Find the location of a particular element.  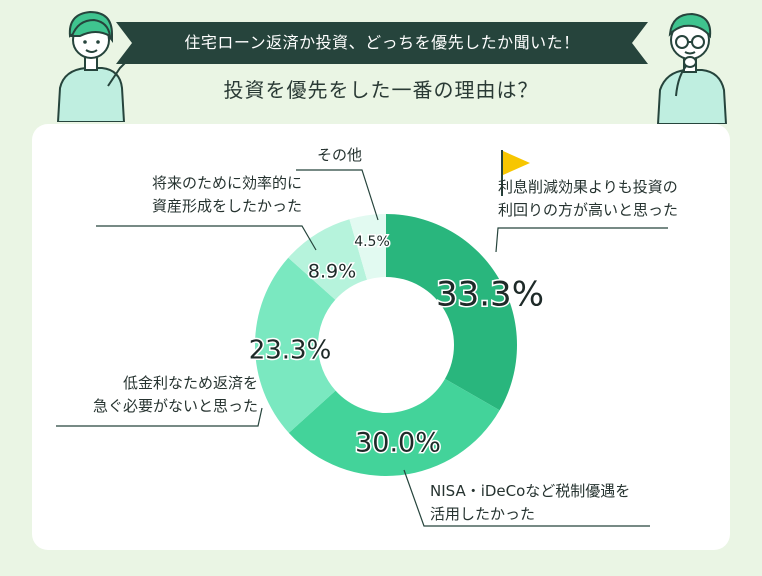

callout-line: 急ぐ必要がないと思った is located at coordinates (175, 406).